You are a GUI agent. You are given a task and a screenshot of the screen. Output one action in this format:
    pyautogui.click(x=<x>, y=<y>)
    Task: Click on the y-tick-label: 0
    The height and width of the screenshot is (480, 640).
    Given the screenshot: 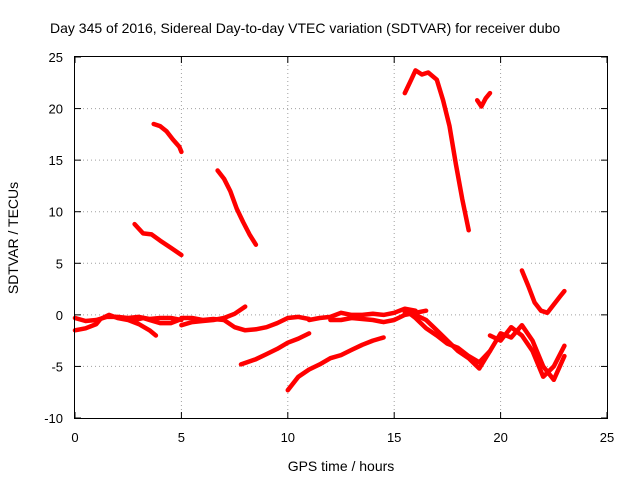 What is the action you would take?
    pyautogui.click(x=59, y=315)
    